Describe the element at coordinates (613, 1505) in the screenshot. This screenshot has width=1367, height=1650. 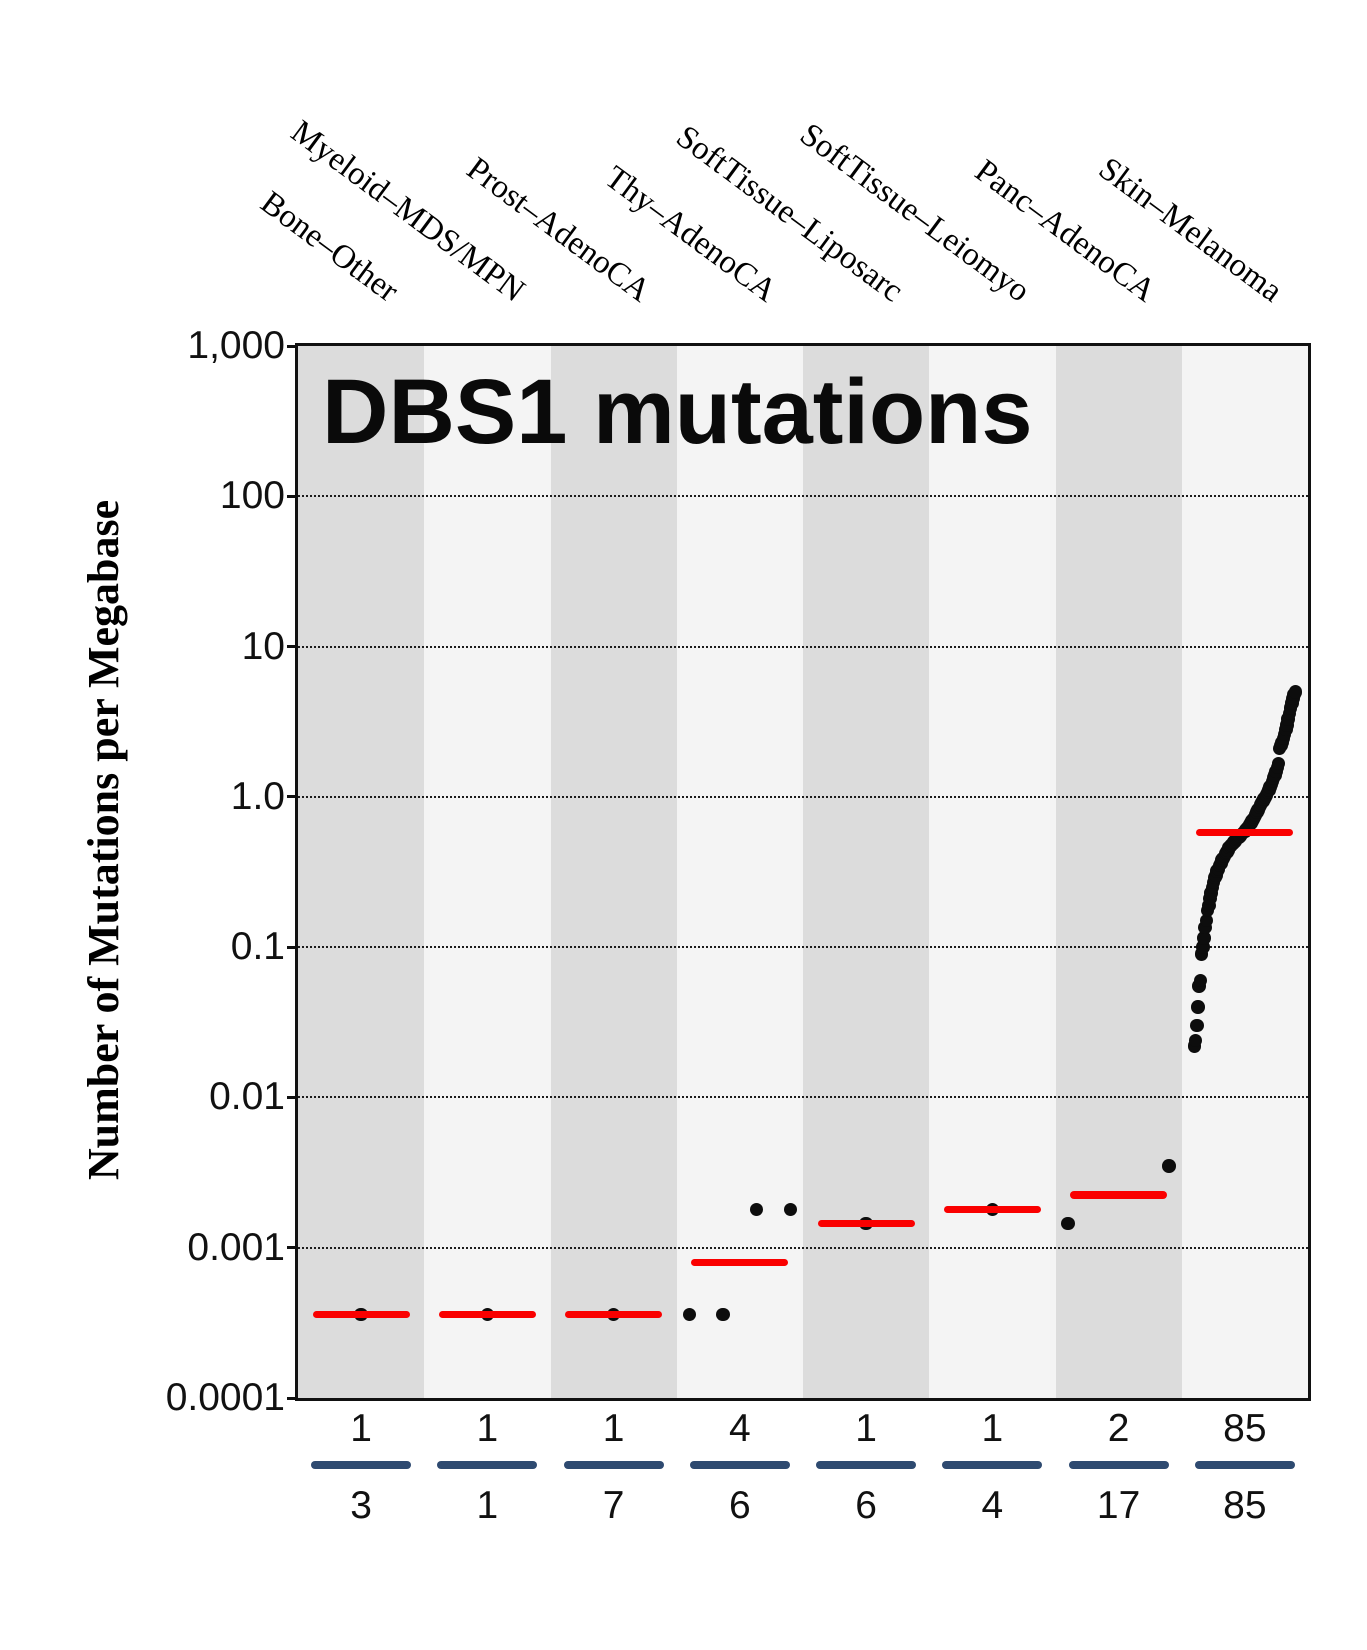
I see `total-samples-count: 7` at that location.